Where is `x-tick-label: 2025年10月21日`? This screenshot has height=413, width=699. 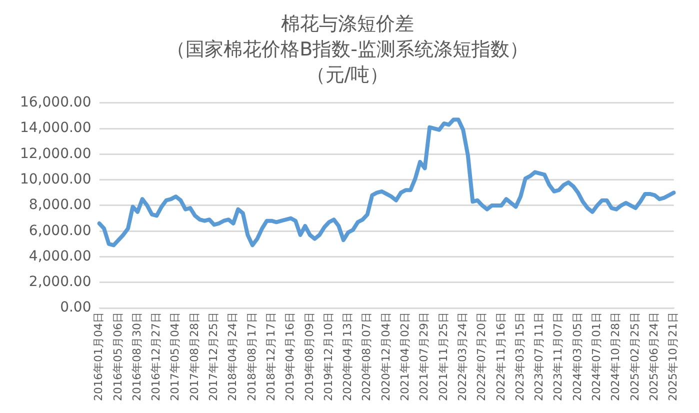 x-tick-label: 2025年10月21日 is located at coordinates (673, 357).